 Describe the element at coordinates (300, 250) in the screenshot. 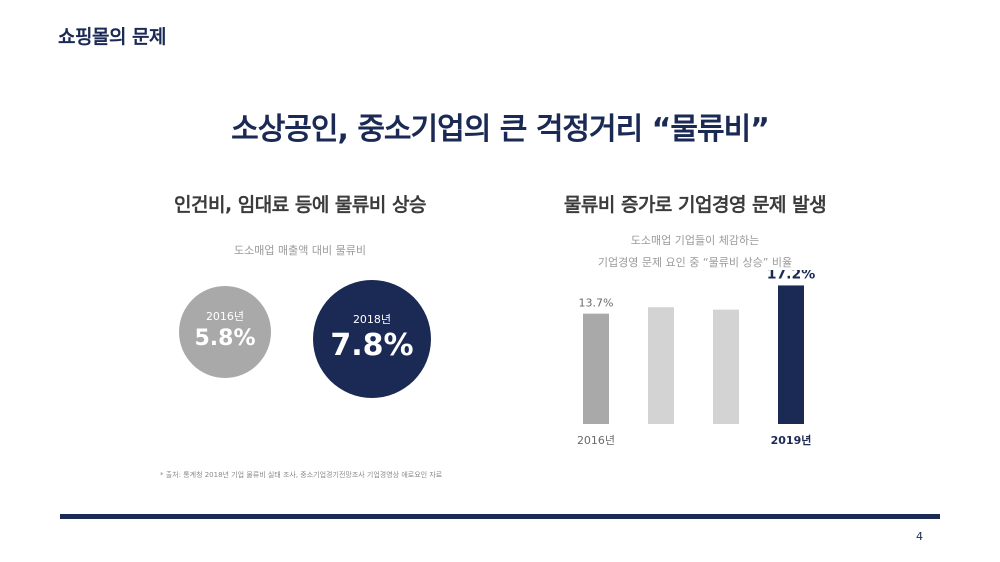

I see `left-section-subtitle: 도소매업 매출액 대비 물류비` at that location.